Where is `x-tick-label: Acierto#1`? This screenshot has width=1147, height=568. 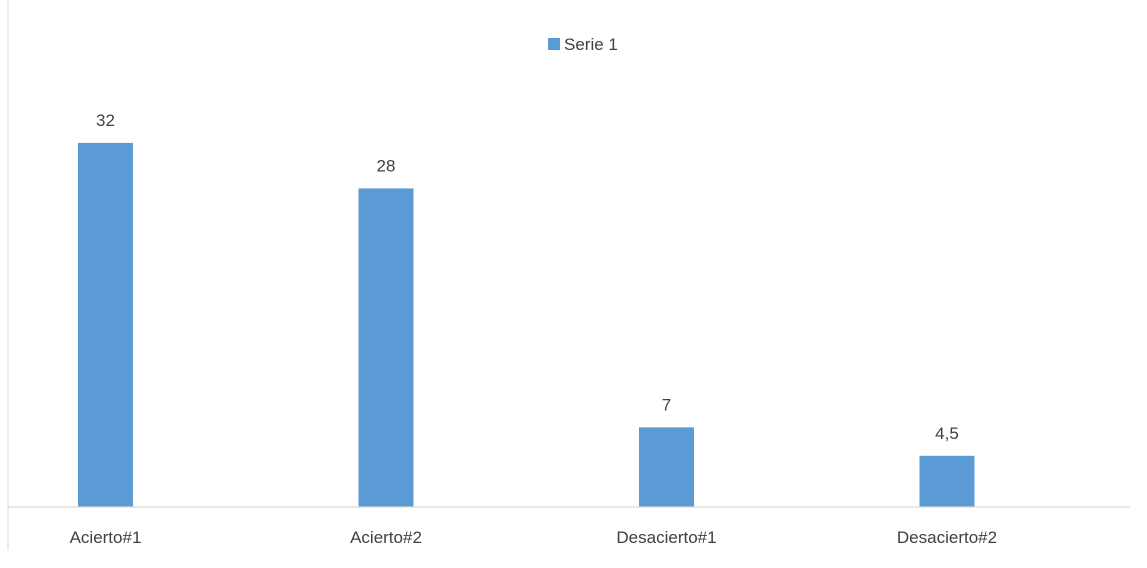
x-tick-label: Acierto#1 is located at coordinates (106, 537).